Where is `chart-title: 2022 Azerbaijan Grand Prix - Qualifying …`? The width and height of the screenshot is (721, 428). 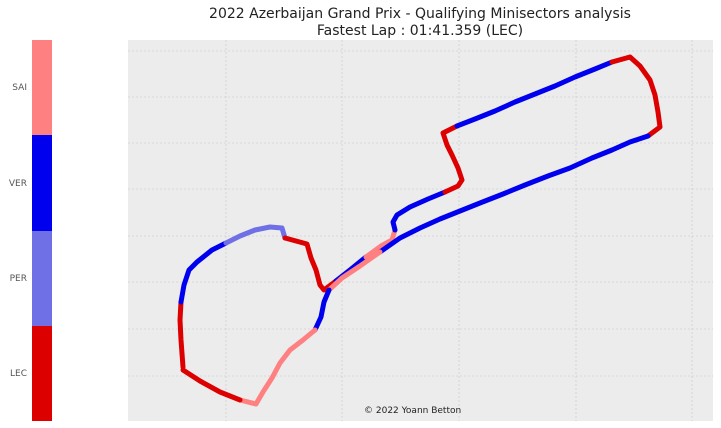 chart-title: 2022 Azerbaijan Grand Prix - Qualifying … is located at coordinates (420, 23).